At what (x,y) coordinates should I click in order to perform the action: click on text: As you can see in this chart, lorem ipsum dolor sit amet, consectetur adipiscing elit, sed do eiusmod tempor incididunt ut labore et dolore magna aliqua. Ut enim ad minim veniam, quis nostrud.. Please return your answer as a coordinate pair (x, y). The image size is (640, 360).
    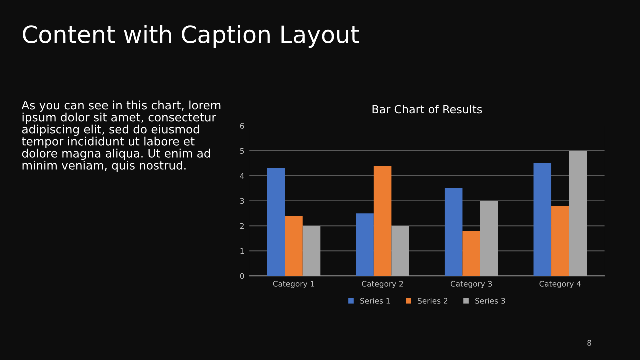
    Looking at the image, I should click on (121, 136).